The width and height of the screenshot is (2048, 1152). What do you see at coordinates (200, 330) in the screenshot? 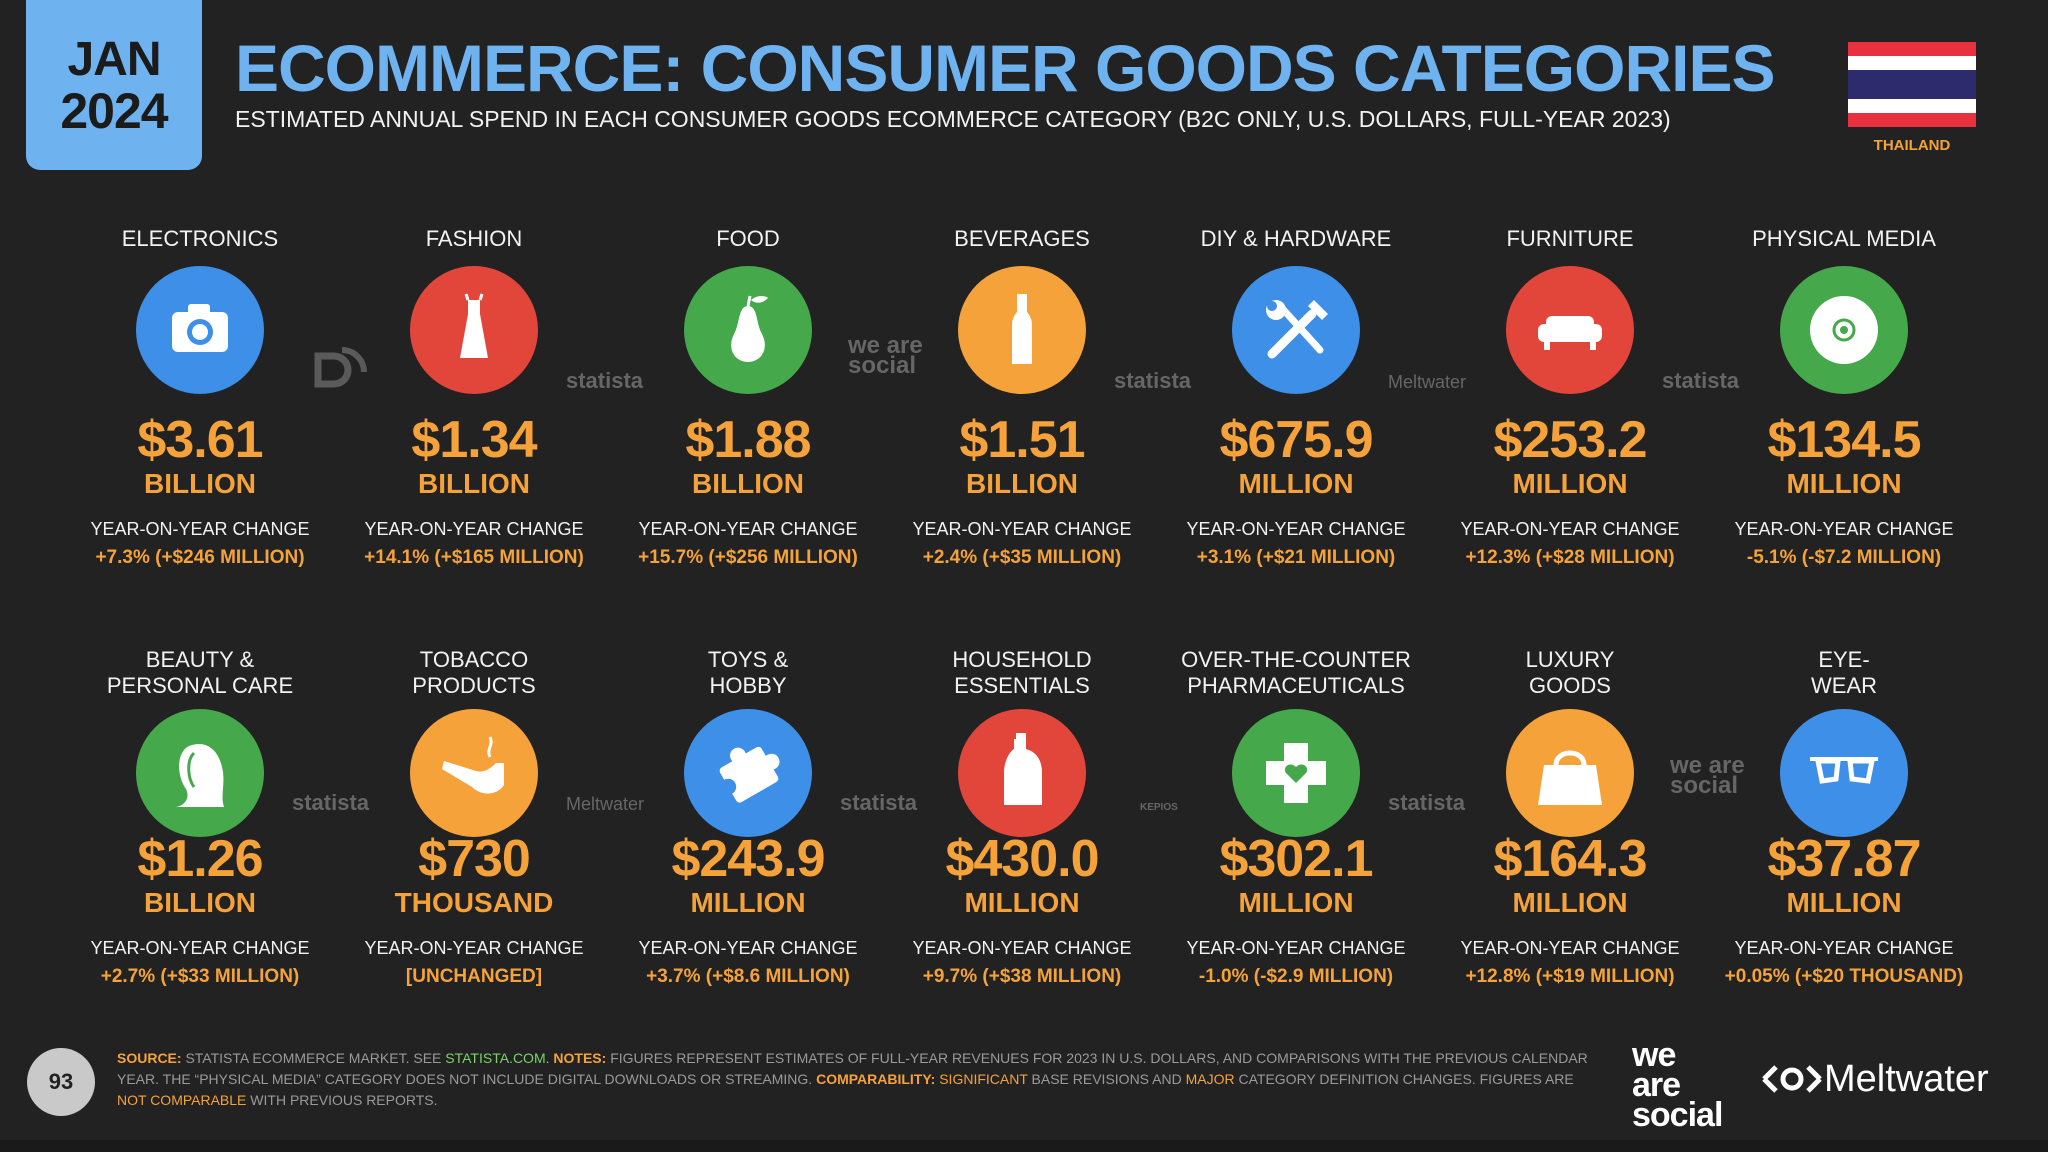
I see `camera-icon` at bounding box center [200, 330].